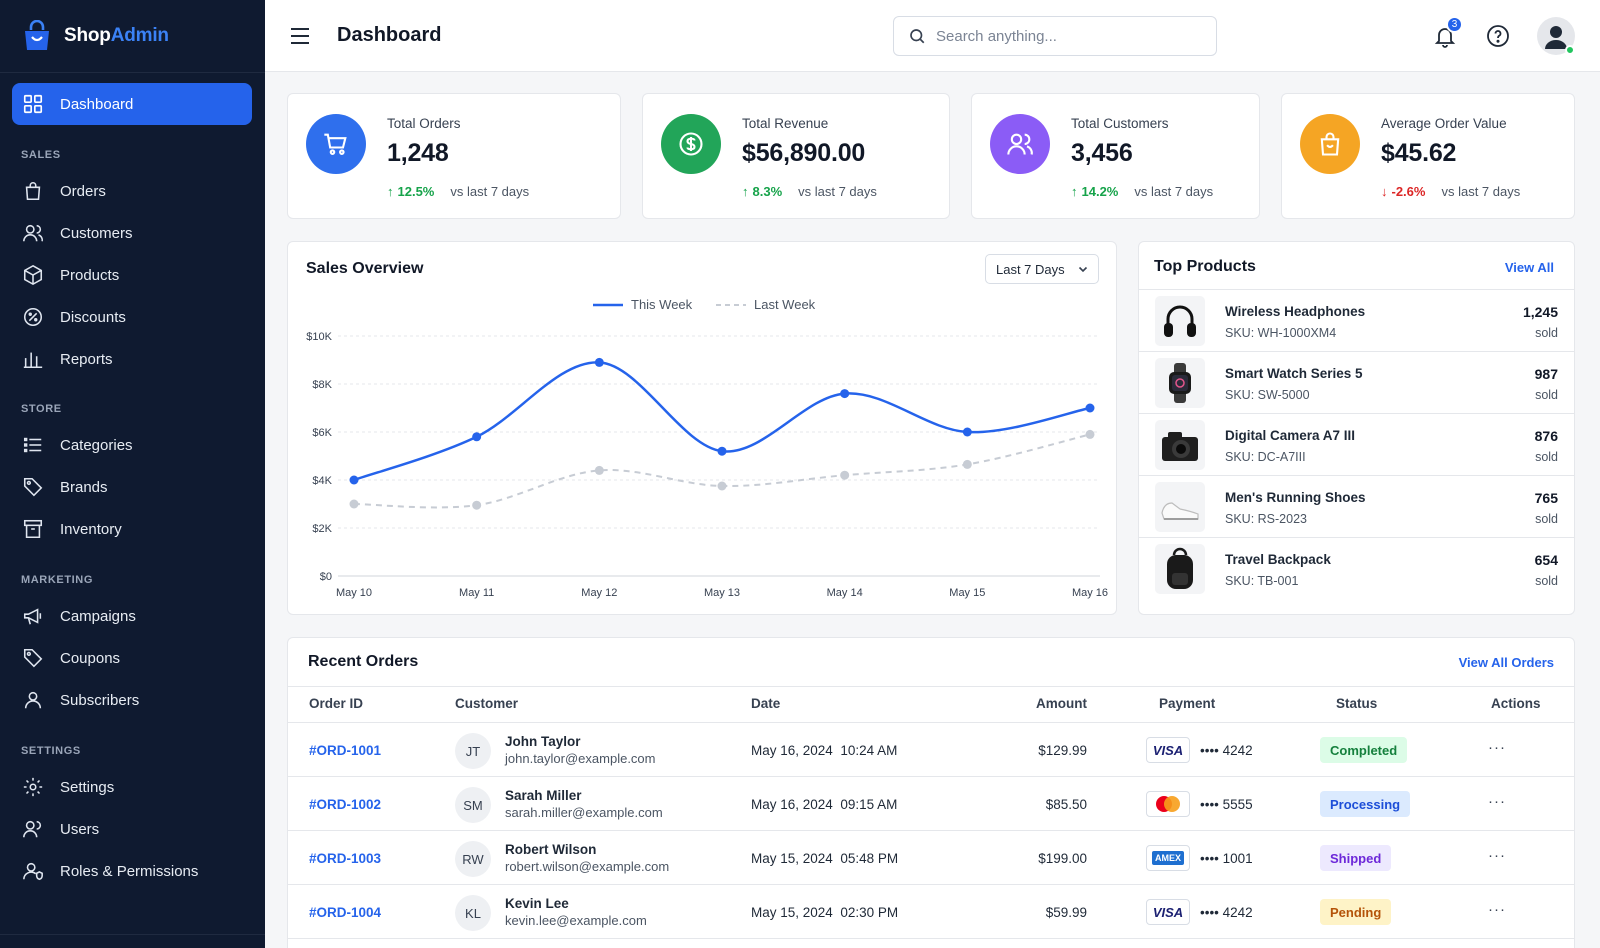  What do you see at coordinates (825, 858) in the screenshot?
I see `order-date: May 15, 2024 05:48 PM` at bounding box center [825, 858].